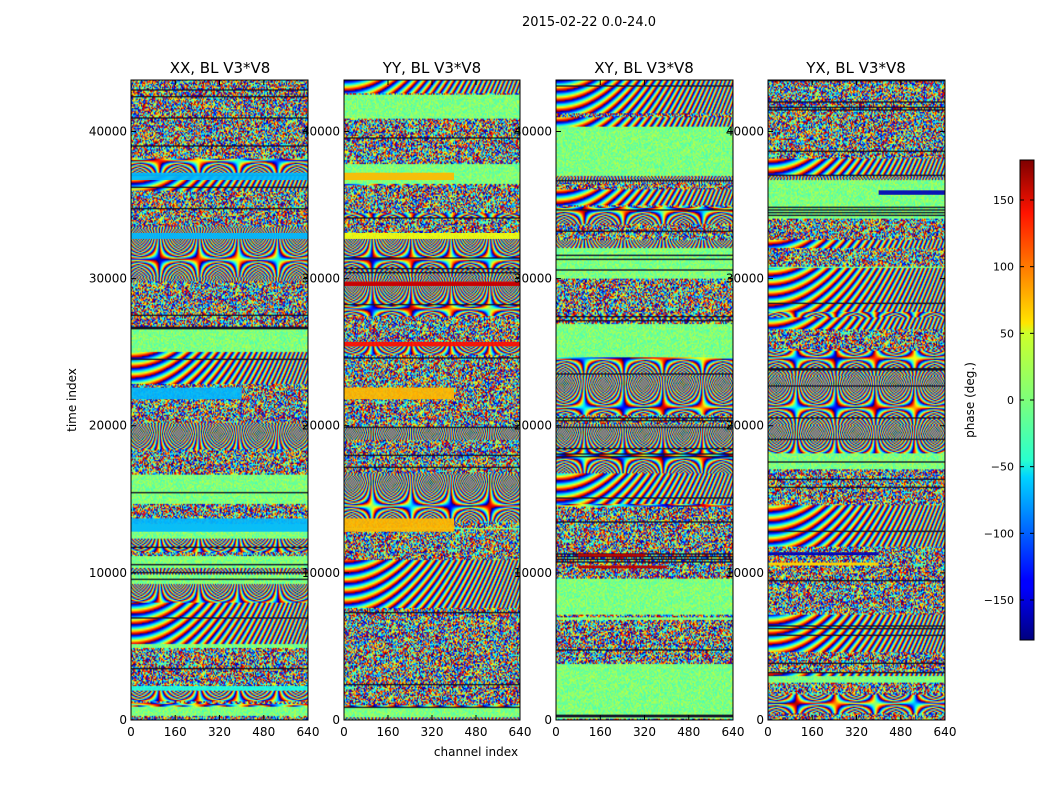 The width and height of the screenshot is (1050, 800). What do you see at coordinates (999, 600) in the screenshot?
I see `colorbar-tick-label: −150` at bounding box center [999, 600].